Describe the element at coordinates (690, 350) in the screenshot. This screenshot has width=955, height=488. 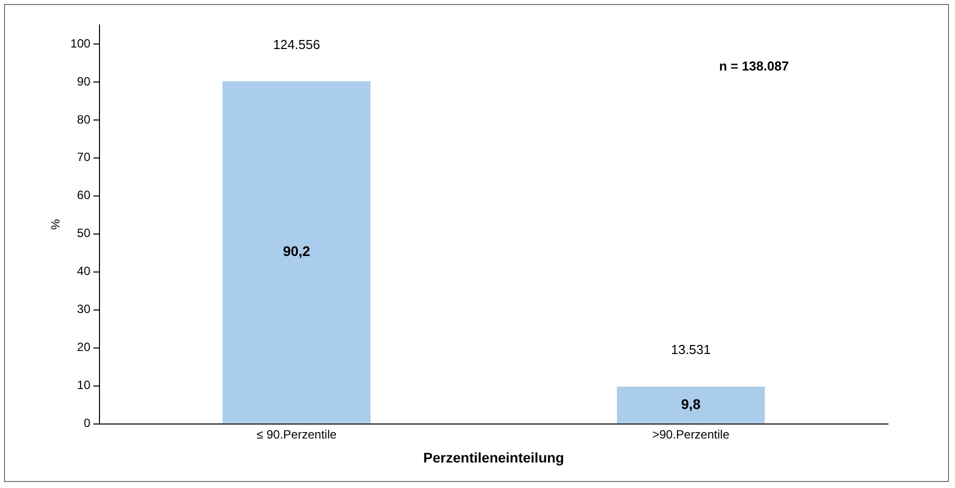
I see `annotation: 13.531` at that location.